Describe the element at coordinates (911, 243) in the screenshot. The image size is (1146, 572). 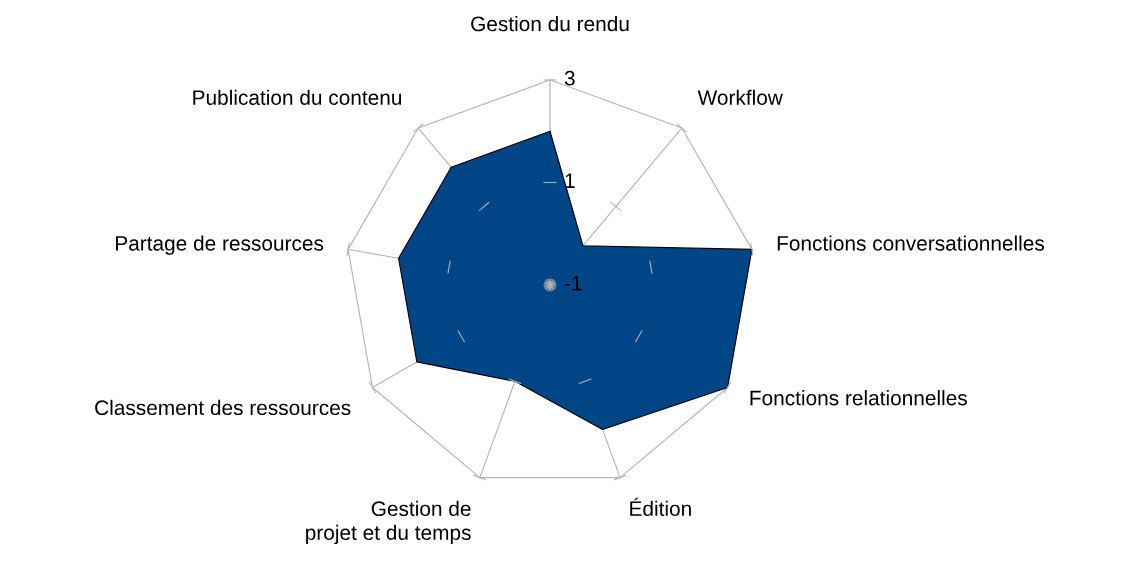
I see `spoke-label: Fonctions conversationnelles` at that location.